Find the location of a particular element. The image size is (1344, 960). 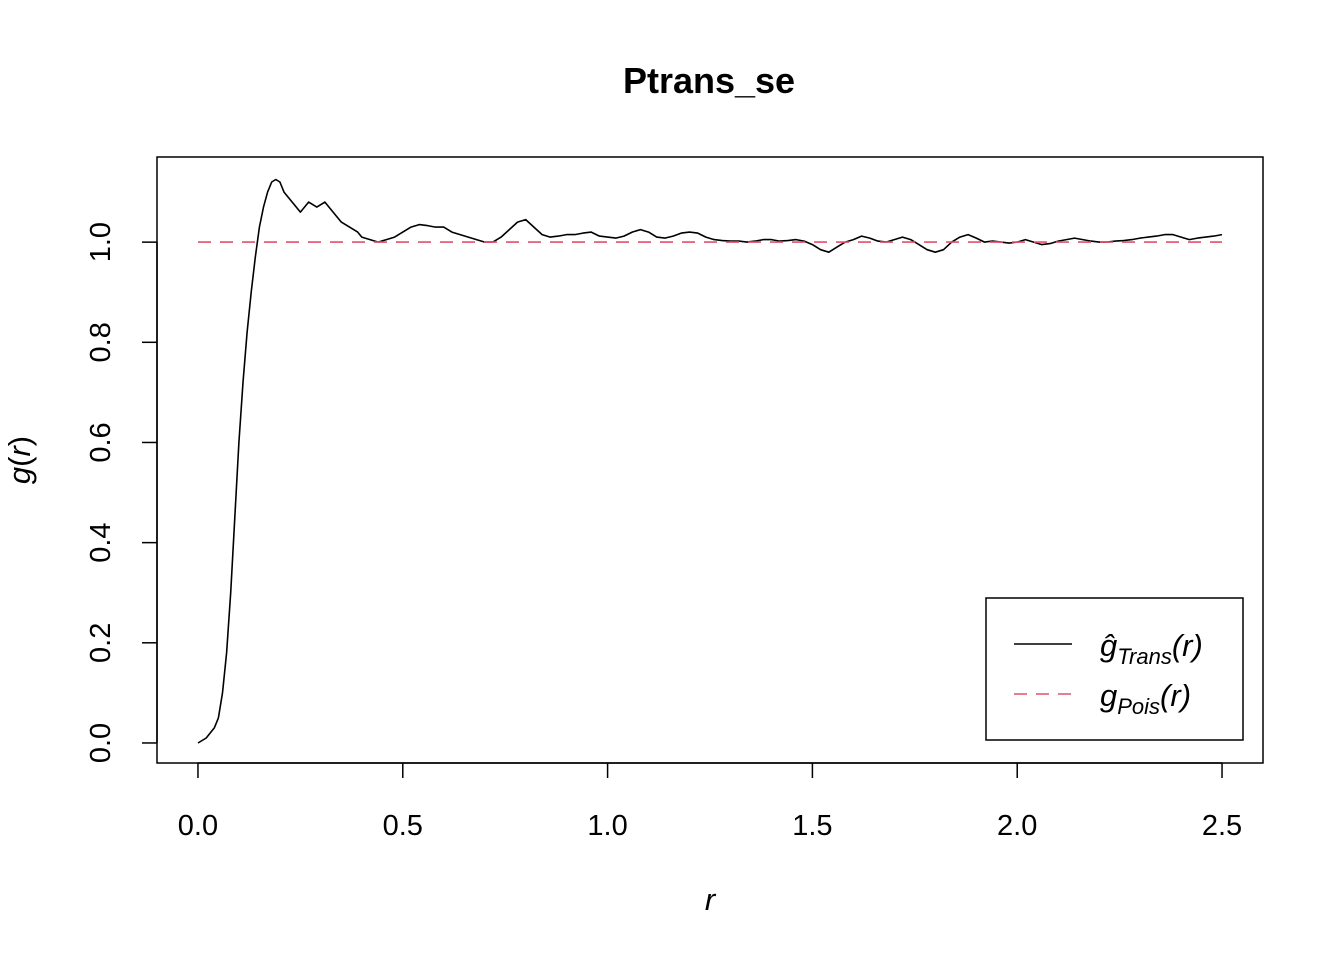

y-axis-label-open: ( is located at coordinates (19, 461).